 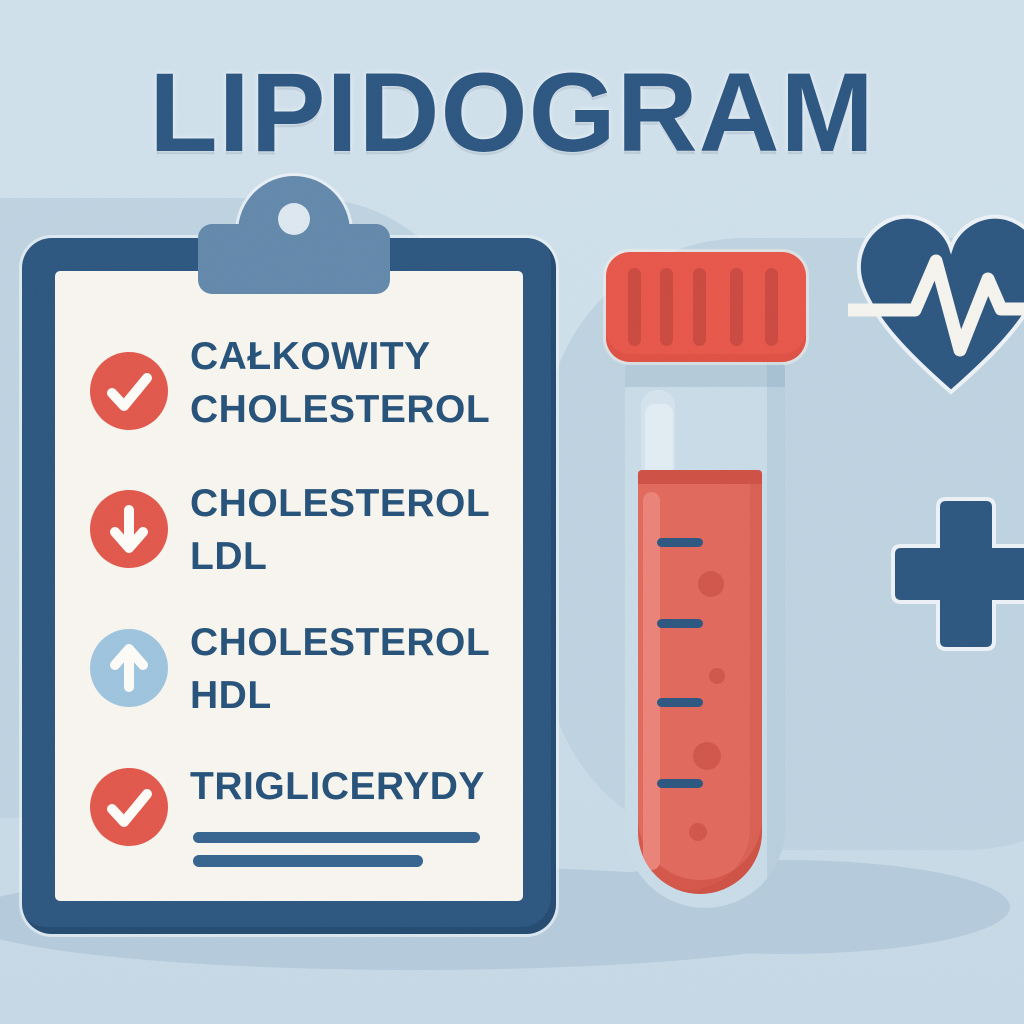 What do you see at coordinates (957, 574) in the screenshot?
I see `medical-cross-icon` at bounding box center [957, 574].